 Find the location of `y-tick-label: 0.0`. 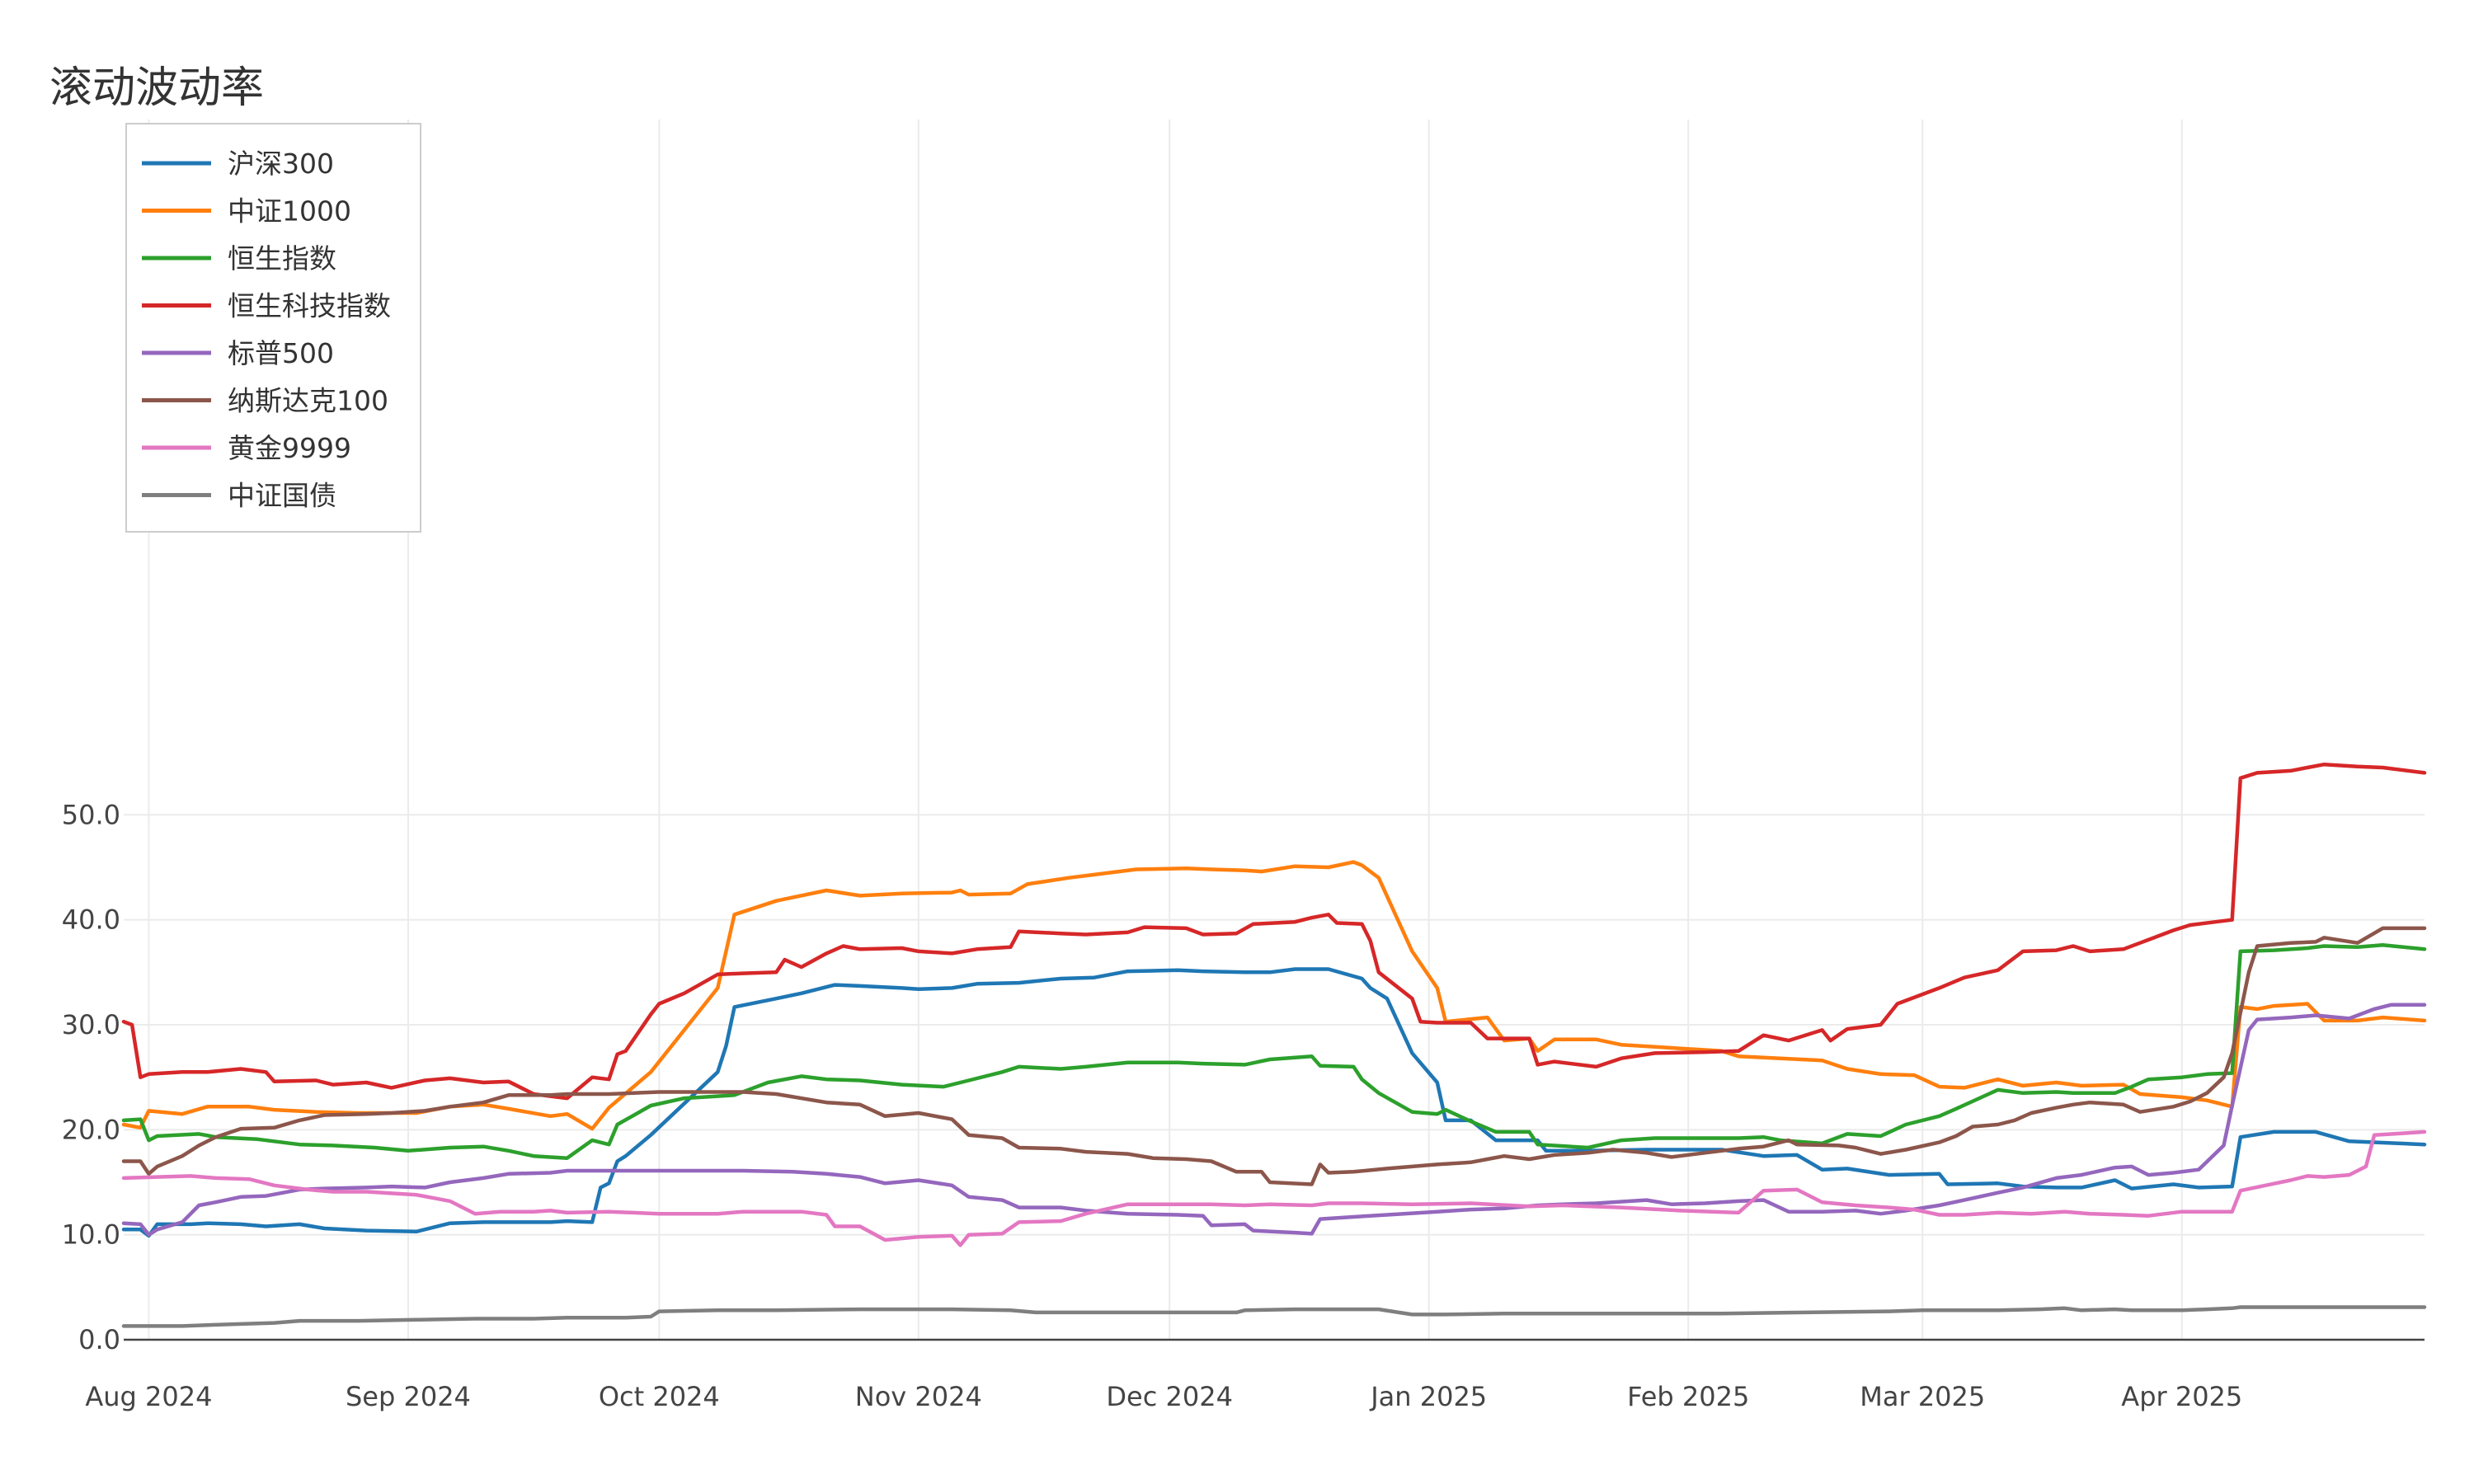

y-tick-label: 0.0 is located at coordinates (99, 1339).